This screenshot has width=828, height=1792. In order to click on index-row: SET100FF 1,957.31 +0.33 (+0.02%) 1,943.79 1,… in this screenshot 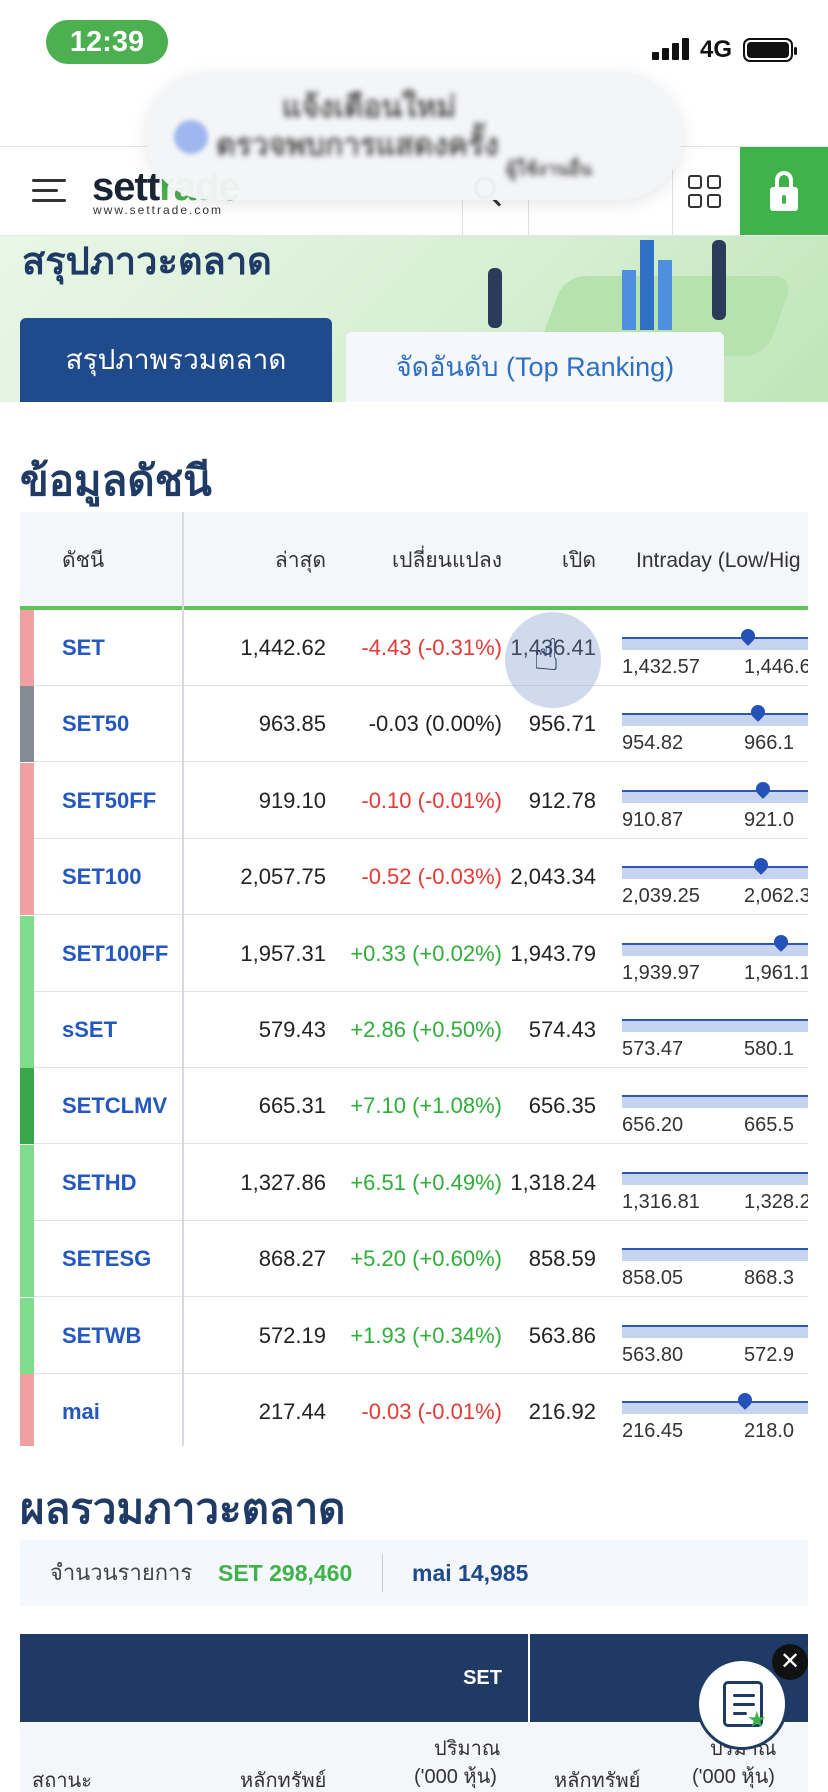, I will do `click(414, 953)`.